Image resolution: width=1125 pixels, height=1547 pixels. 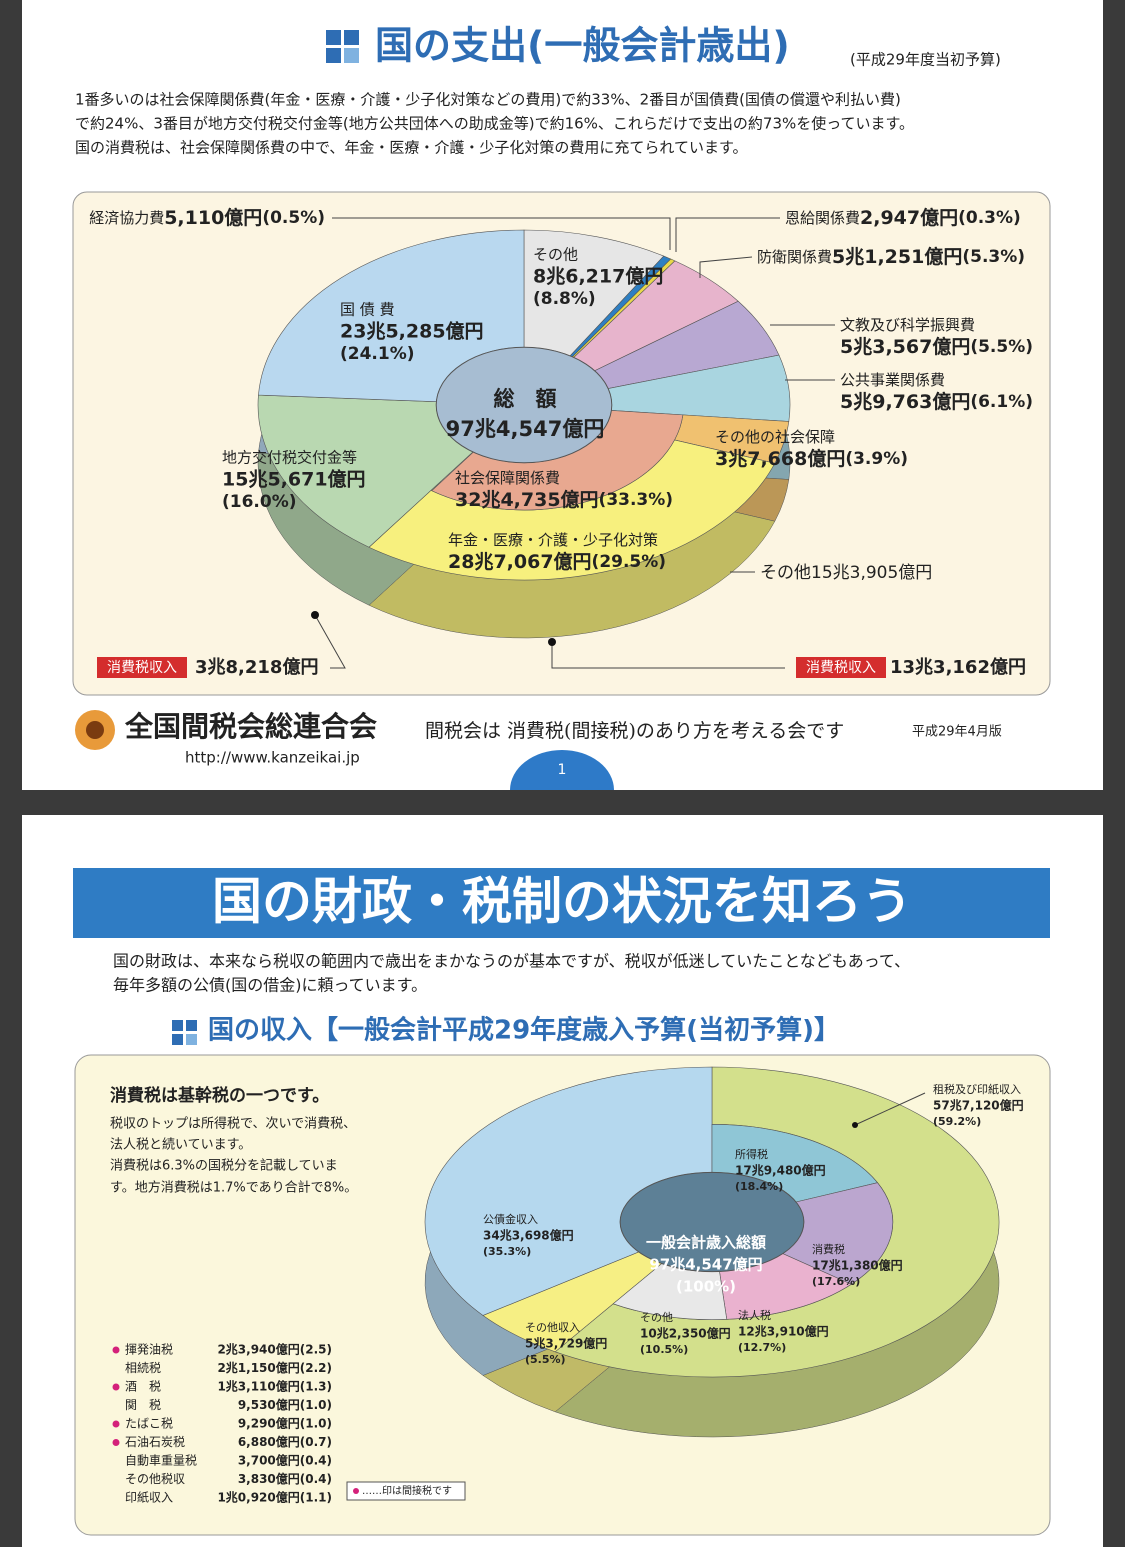 What do you see at coordinates (184, 1032) in the screenshot?
I see `title-icon` at bounding box center [184, 1032].